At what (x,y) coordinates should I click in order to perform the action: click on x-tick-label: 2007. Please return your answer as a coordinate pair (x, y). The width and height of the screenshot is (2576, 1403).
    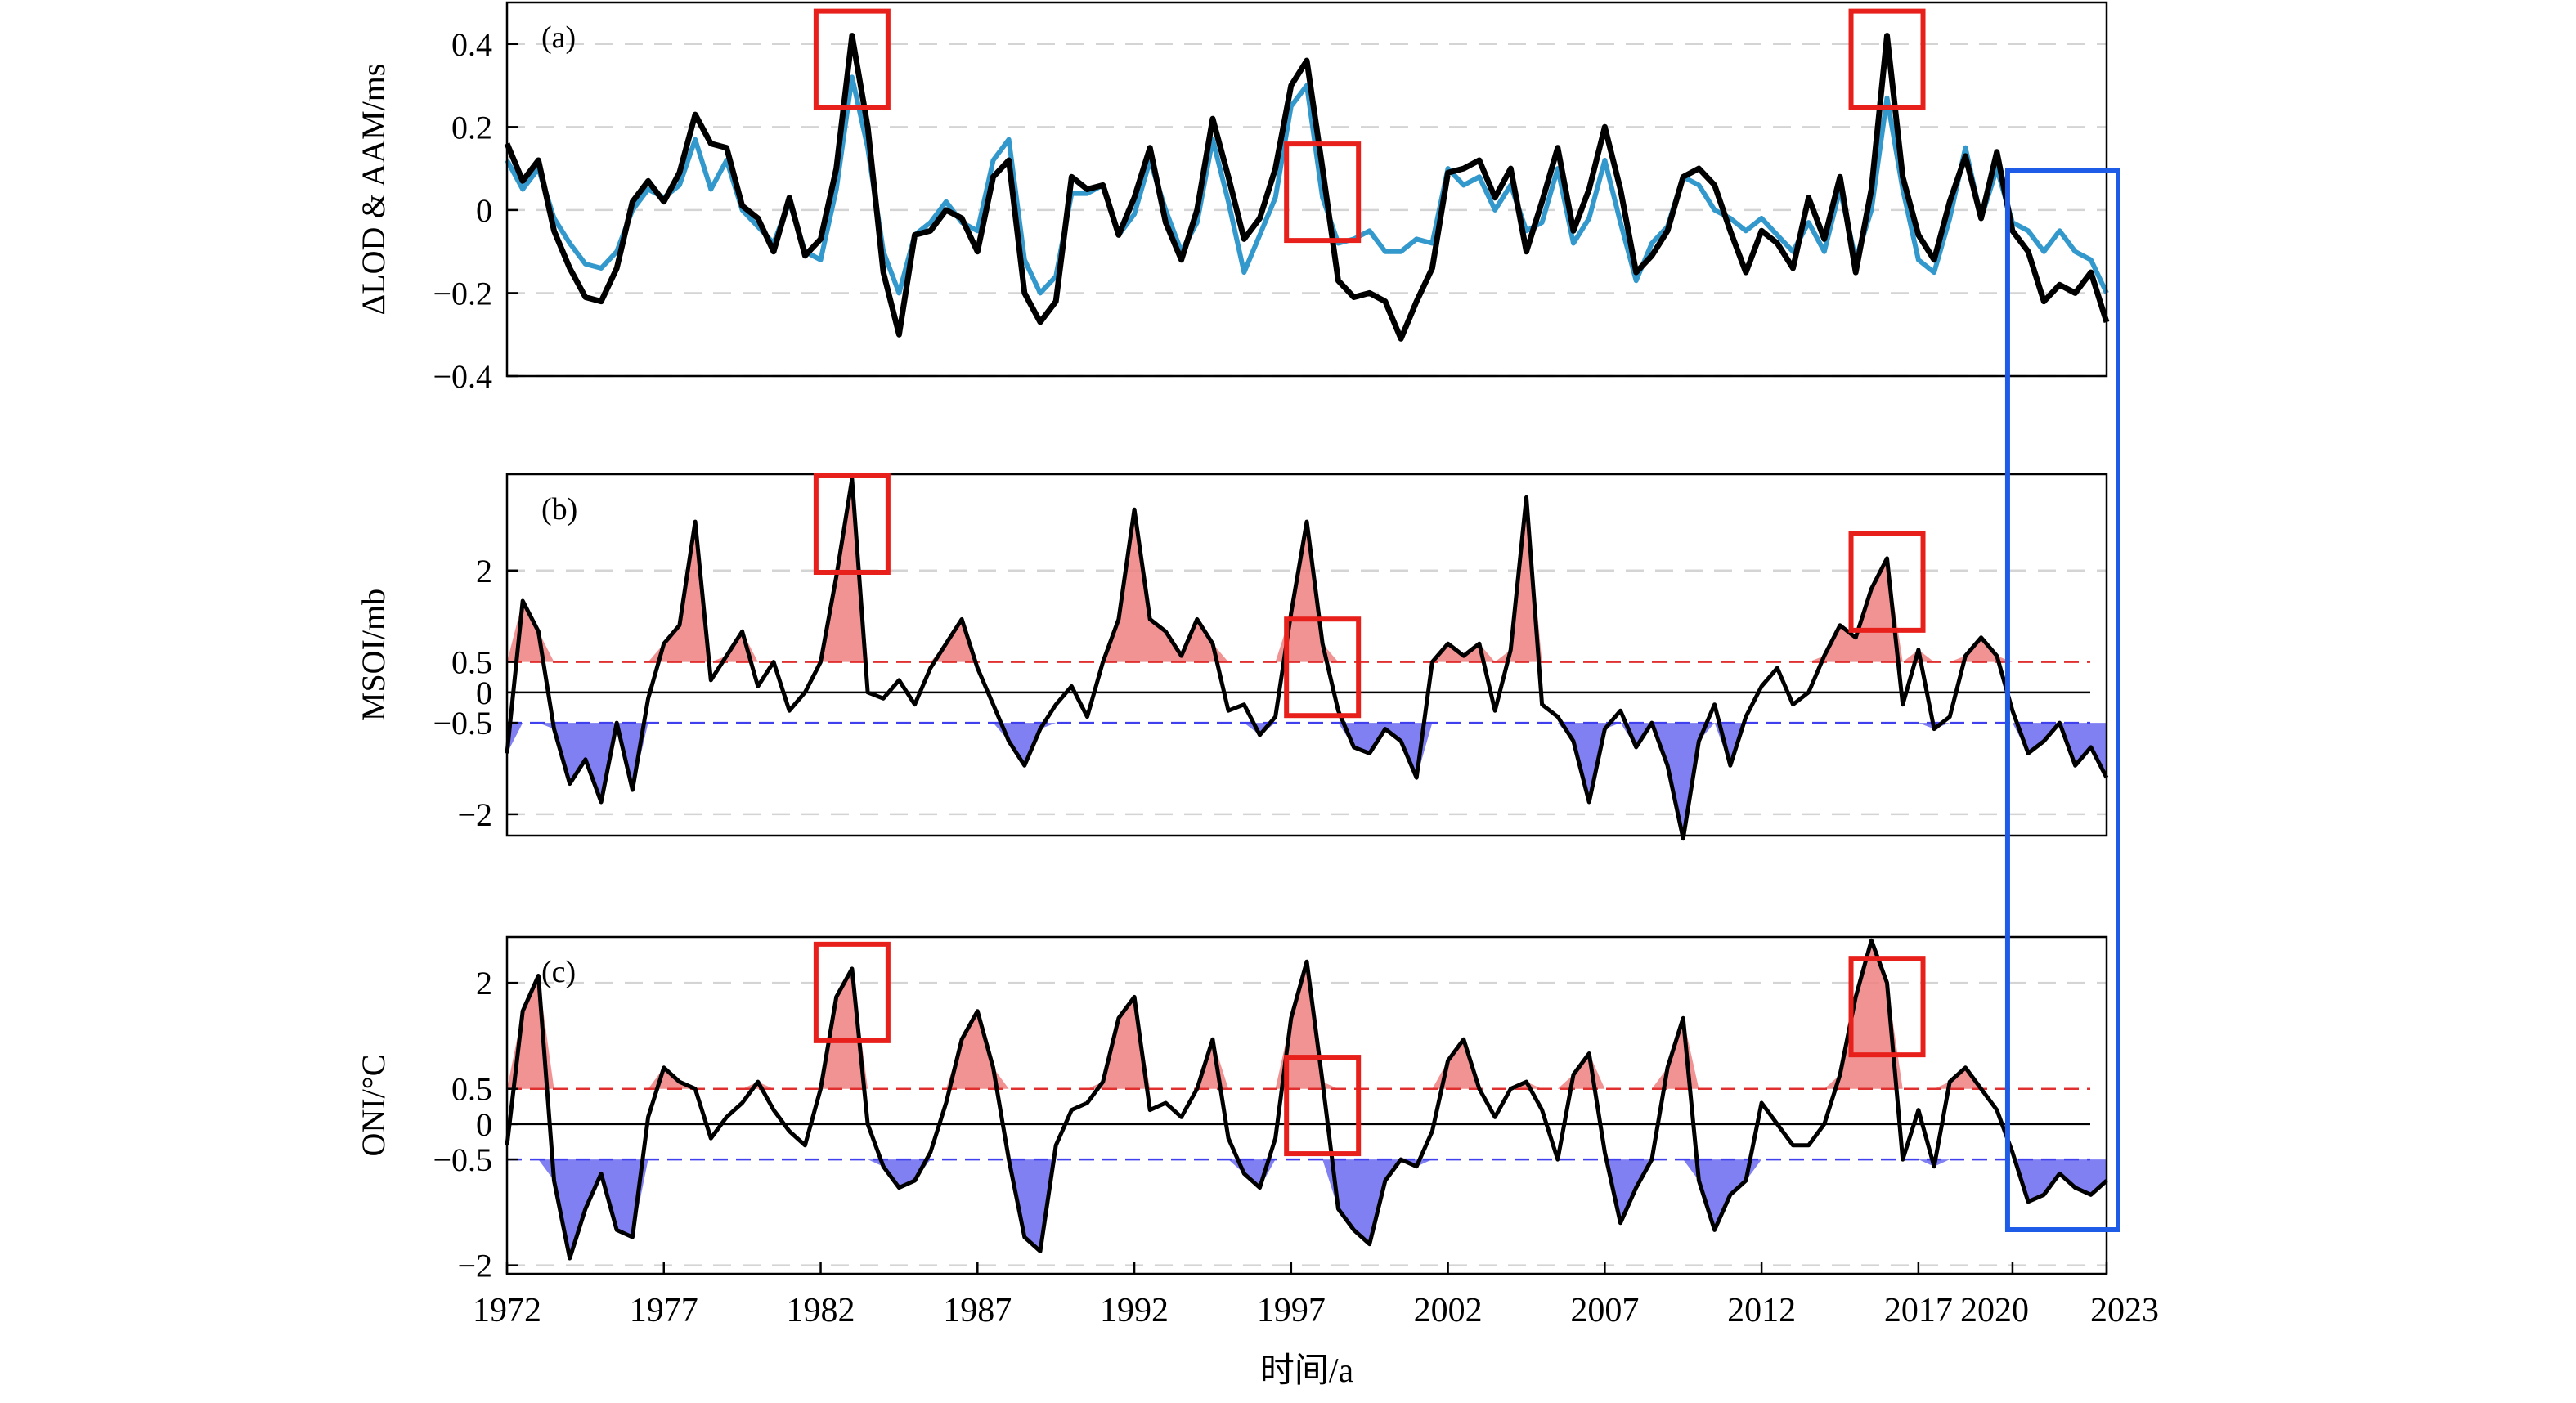
    Looking at the image, I should click on (1604, 1310).